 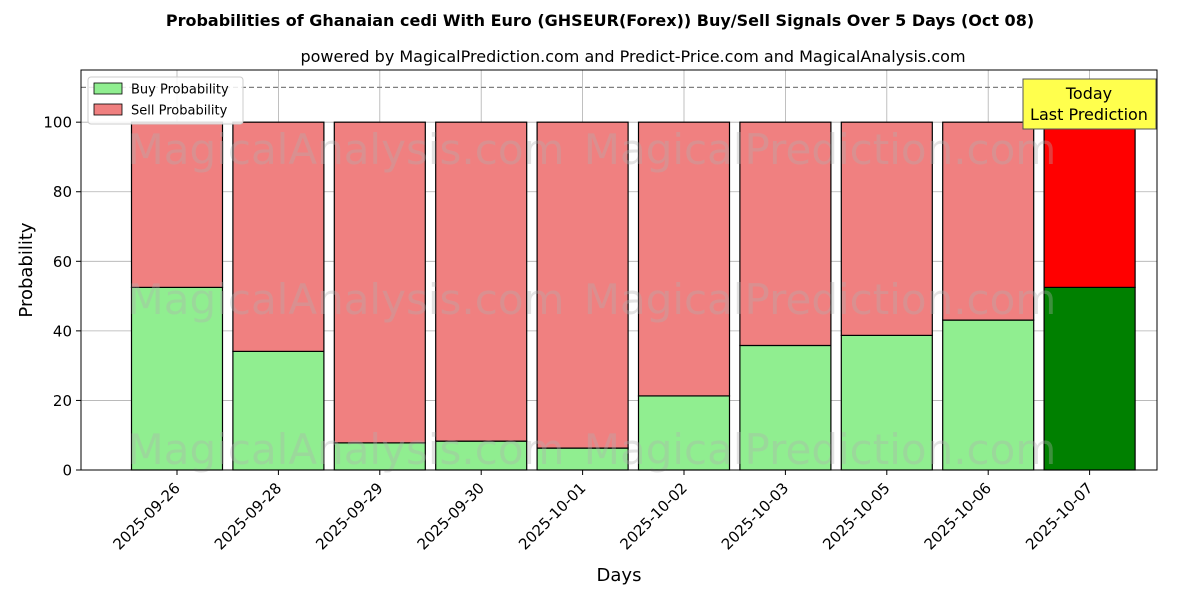 What do you see at coordinates (62, 192) in the screenshot?
I see `y-tick-label: 80` at bounding box center [62, 192].